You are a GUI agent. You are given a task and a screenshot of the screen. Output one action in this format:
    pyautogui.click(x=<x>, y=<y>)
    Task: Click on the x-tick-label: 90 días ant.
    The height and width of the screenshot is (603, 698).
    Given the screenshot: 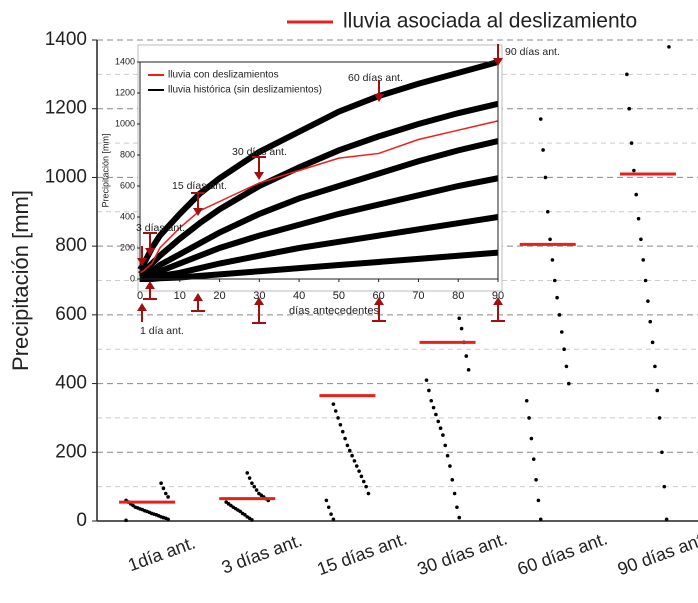 What is the action you would take?
    pyautogui.click(x=656, y=553)
    